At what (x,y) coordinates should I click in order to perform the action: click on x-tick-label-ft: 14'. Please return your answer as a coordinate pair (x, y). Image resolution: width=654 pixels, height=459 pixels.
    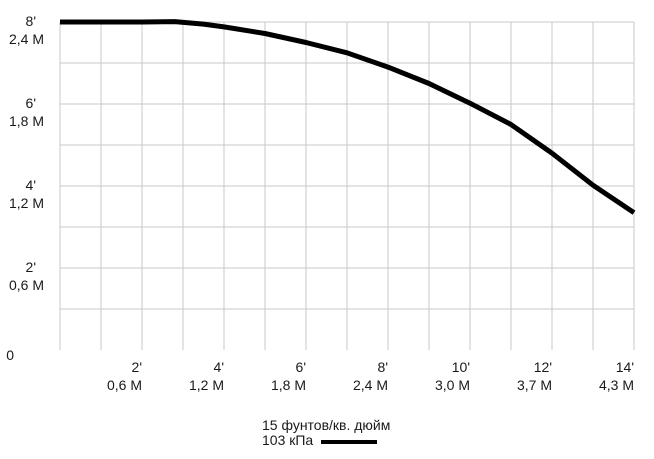
    Looking at the image, I should click on (625, 367).